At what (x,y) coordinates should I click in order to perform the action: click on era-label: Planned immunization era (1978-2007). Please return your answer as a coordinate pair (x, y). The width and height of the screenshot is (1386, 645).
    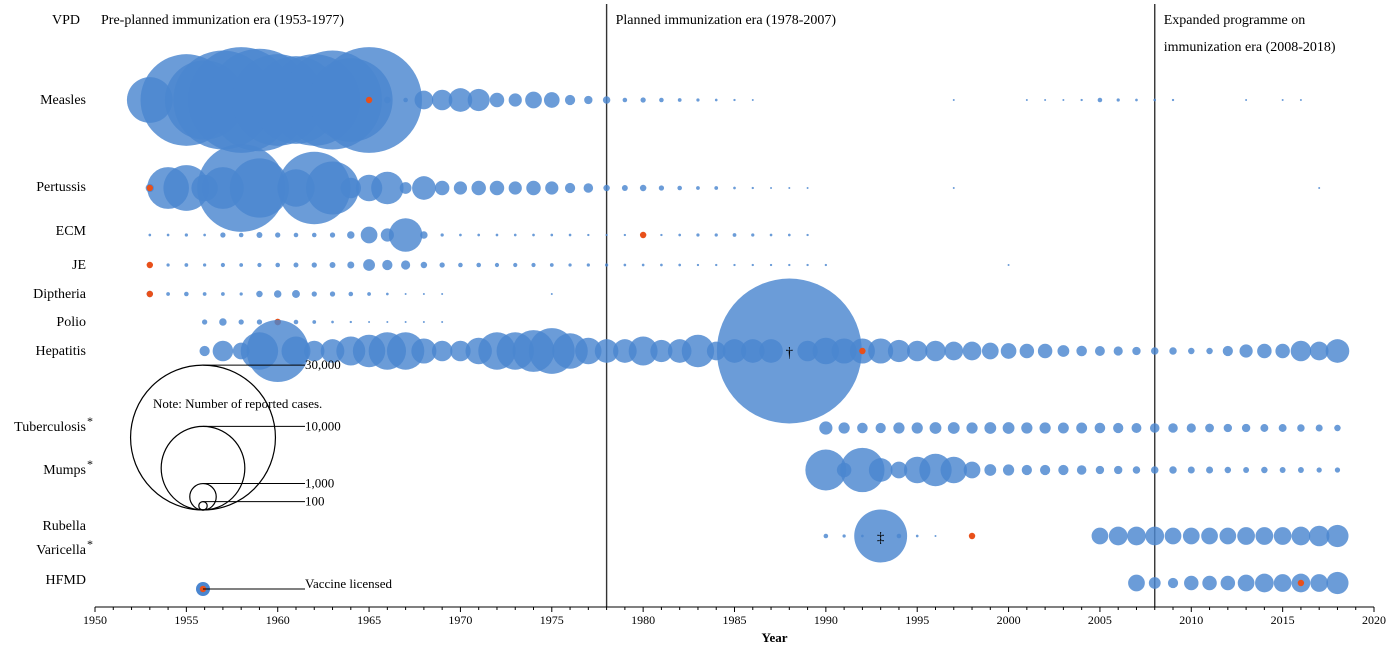
    Looking at the image, I should click on (726, 20).